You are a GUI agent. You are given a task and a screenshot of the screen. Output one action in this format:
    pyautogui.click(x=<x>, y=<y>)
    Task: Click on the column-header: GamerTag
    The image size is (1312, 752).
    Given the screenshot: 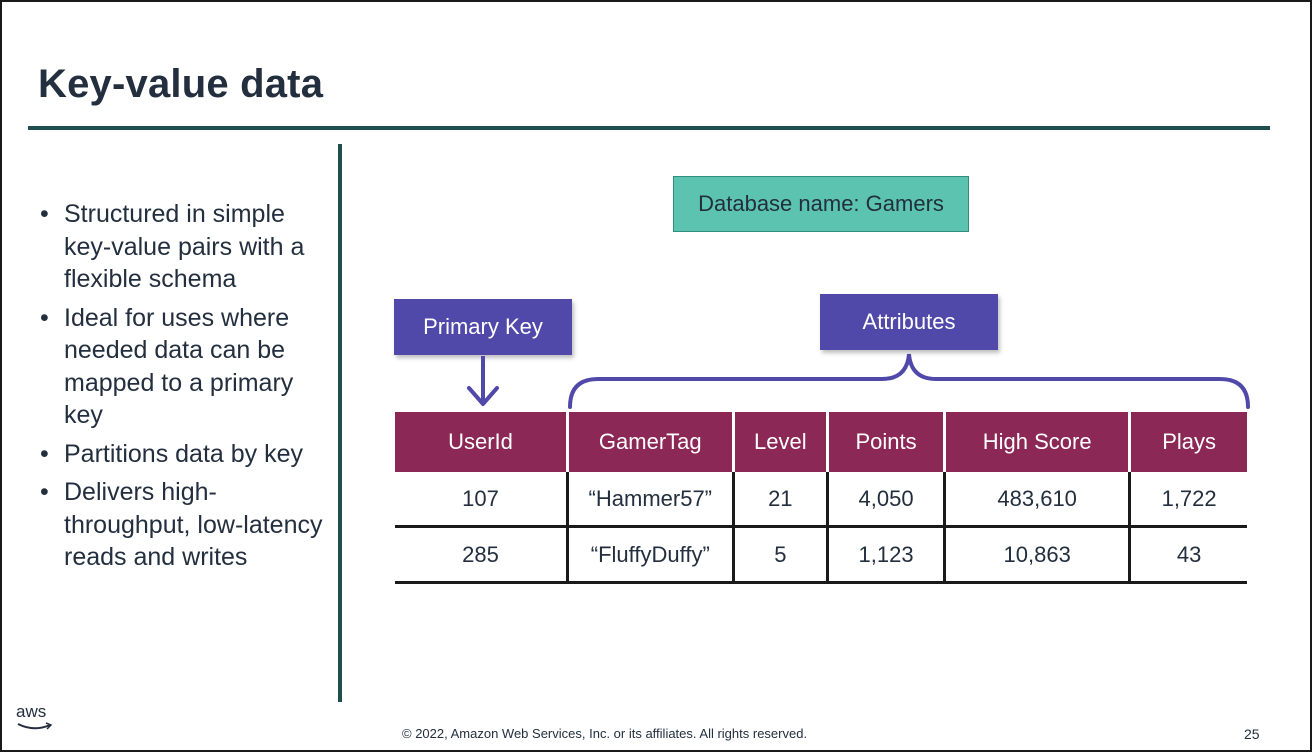 What is the action you would take?
    pyautogui.click(x=650, y=442)
    